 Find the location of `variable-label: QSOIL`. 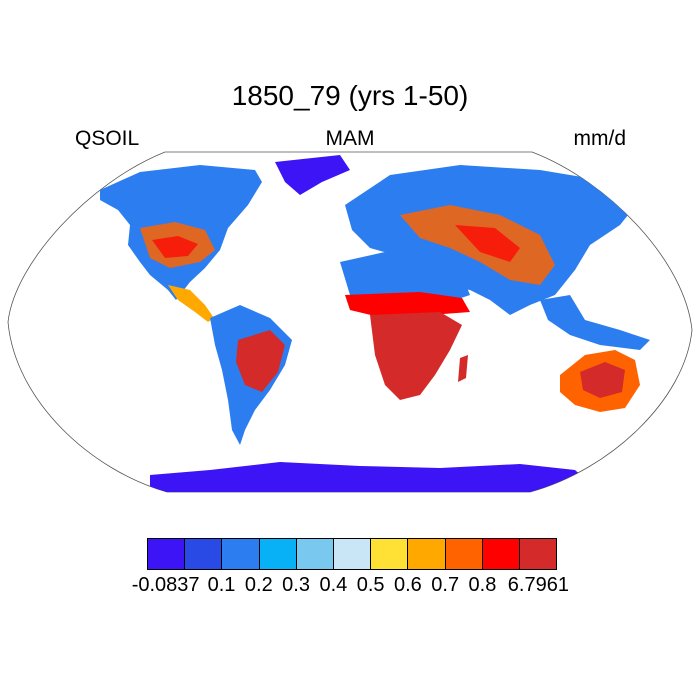

variable-label: QSOIL is located at coordinates (107, 138).